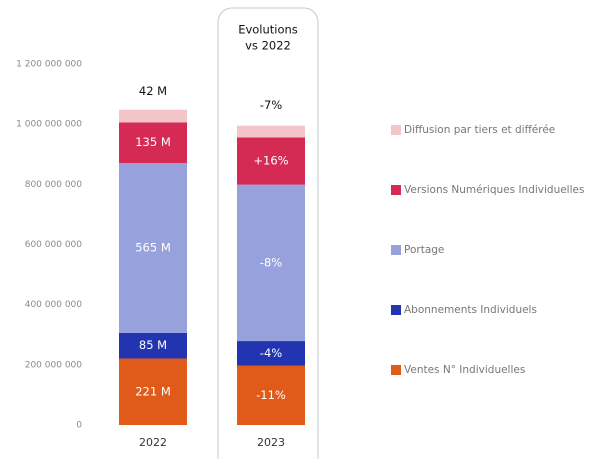 The width and height of the screenshot is (613, 459). Describe the element at coordinates (153, 442) in the screenshot. I see `x-tick-label: 2022` at that location.